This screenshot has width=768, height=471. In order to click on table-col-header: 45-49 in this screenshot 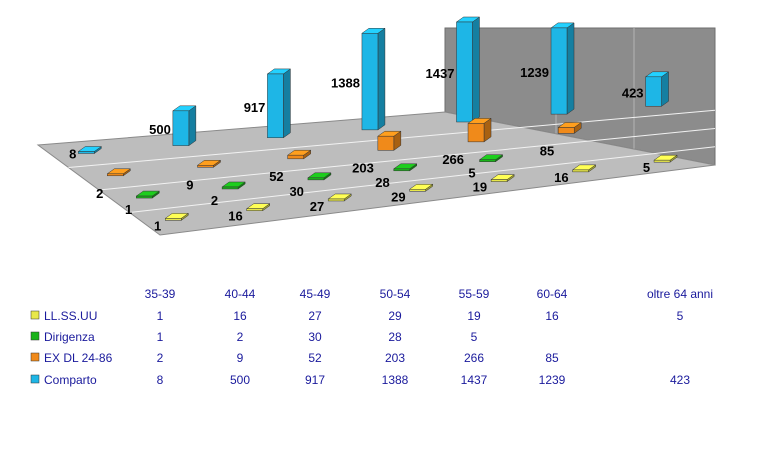, I will do `click(315, 294)`.